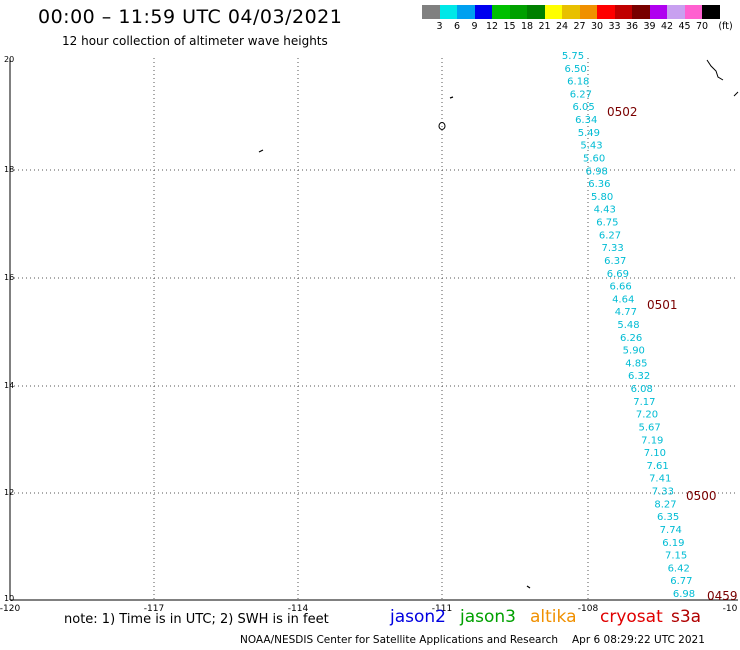 The width and height of the screenshot is (740, 650). I want to click on legend-label: 12, so click(492, 26).